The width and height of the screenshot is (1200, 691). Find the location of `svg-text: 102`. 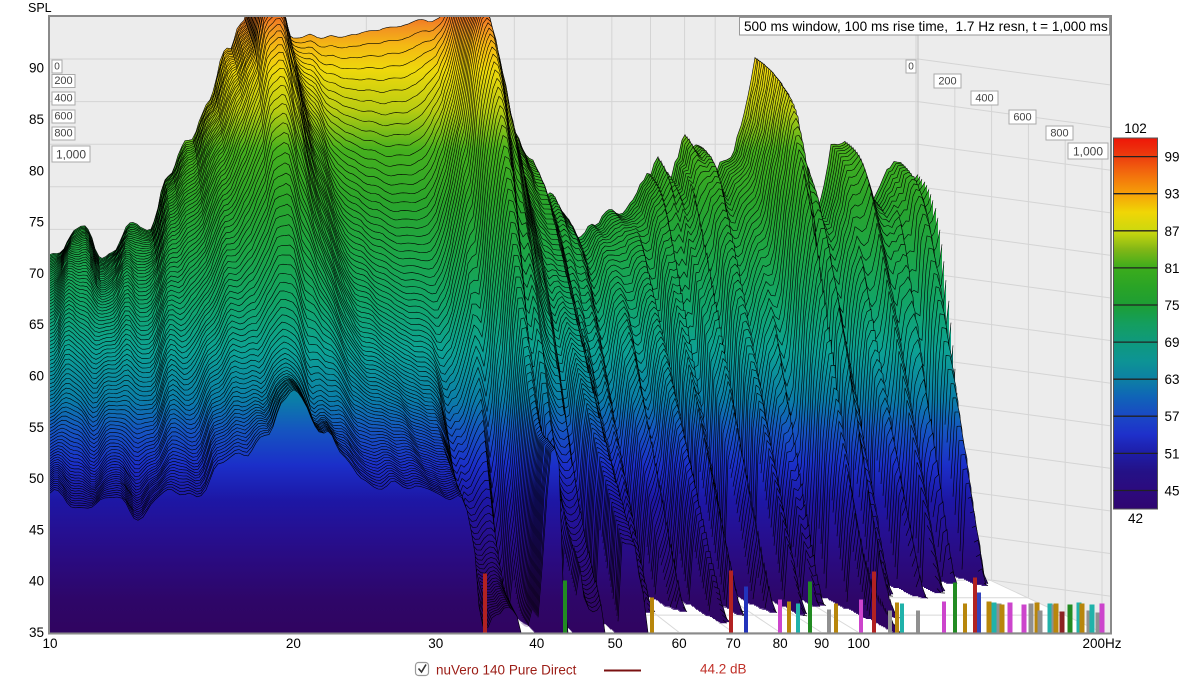

svg-text: 102 is located at coordinates (1135, 128).